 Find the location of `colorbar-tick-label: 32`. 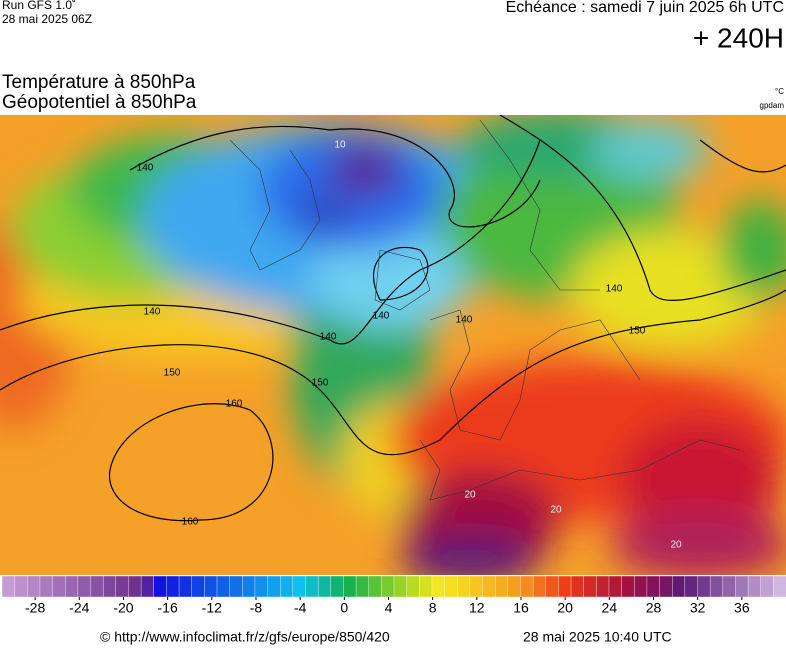

colorbar-tick-label: 32 is located at coordinates (698, 608).